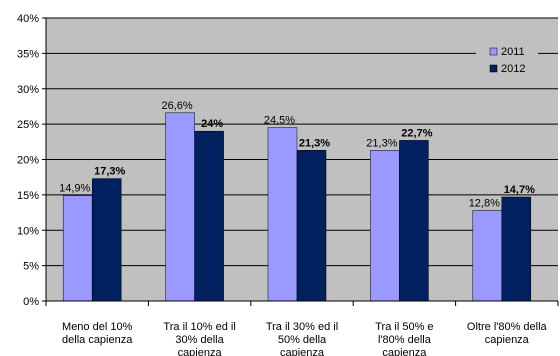 The image size is (560, 356). Describe the element at coordinates (28, 54) in the screenshot. I see `y-tick-label: 35%` at that location.